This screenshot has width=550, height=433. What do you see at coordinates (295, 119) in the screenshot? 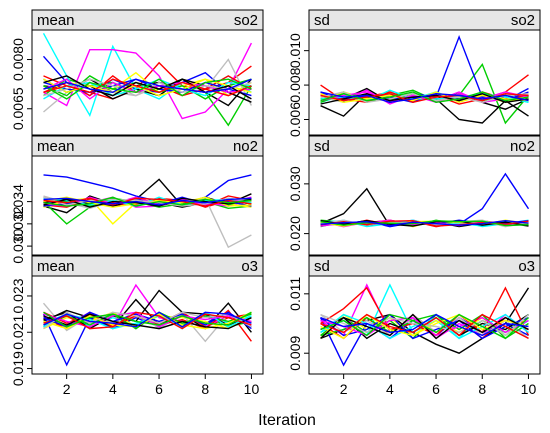
I see `y-tick-label: 0.006` at bounding box center [295, 119].